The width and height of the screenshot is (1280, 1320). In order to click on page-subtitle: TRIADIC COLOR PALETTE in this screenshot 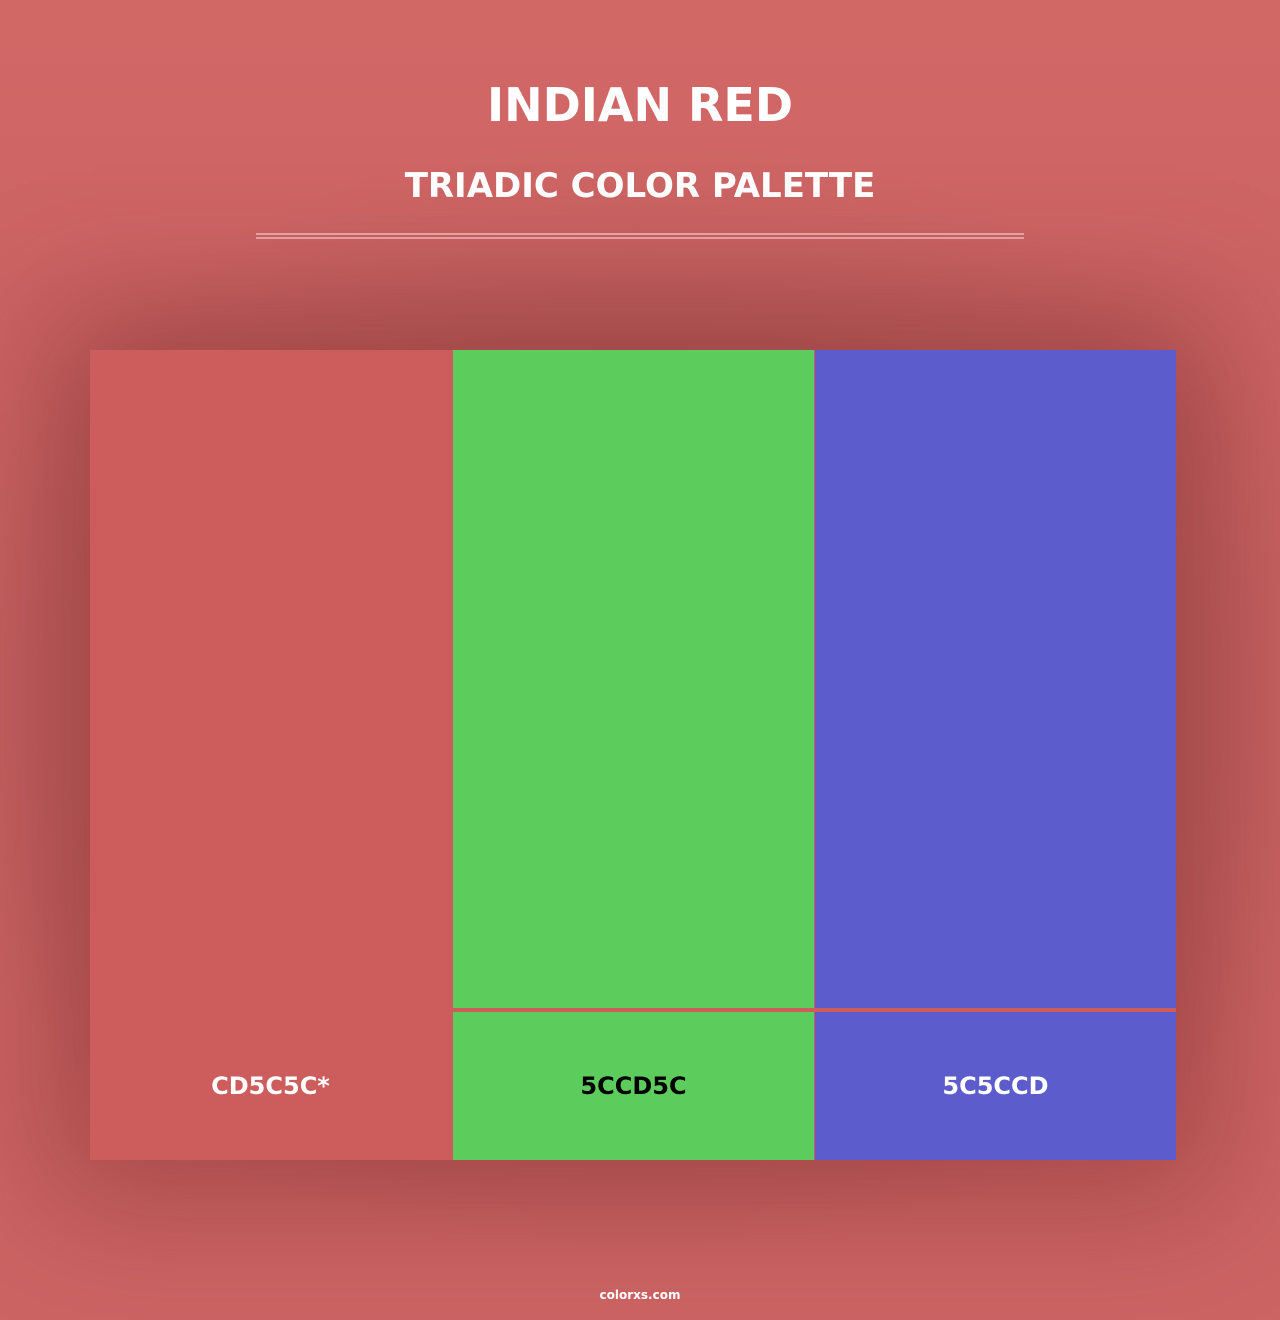, I will do `click(640, 186)`.